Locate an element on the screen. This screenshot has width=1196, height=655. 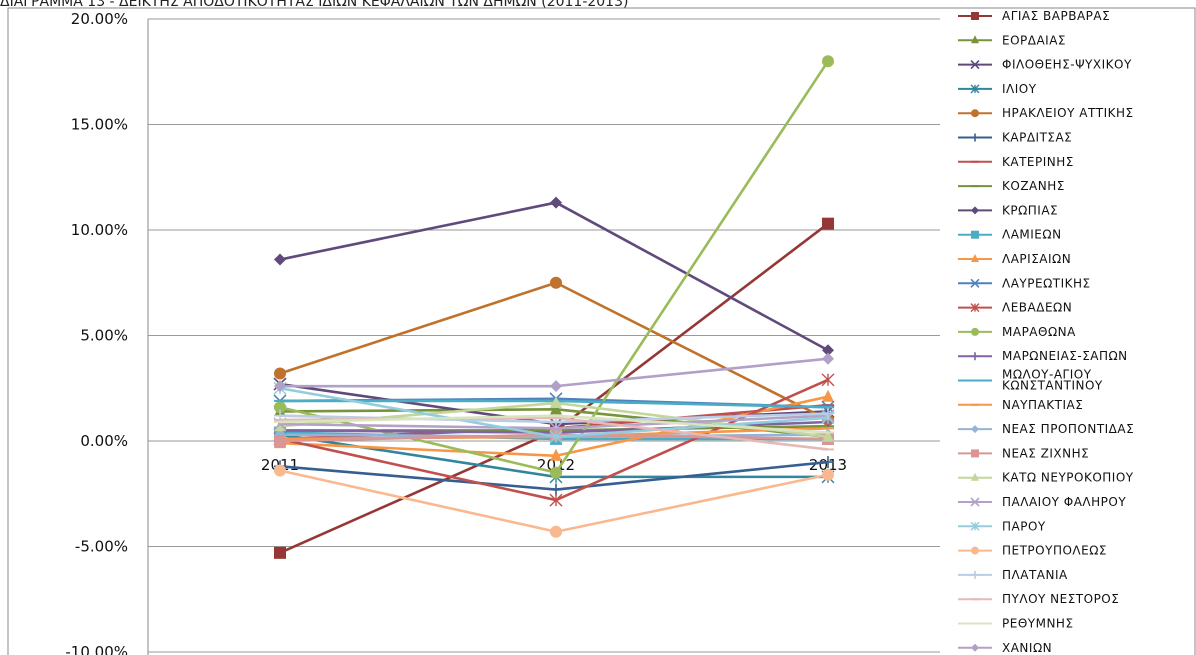
legend-entry: ΚΑΤΩ ΝΕΥΡΟΚΟΠΙΟΥ is located at coordinates (1046, 478).